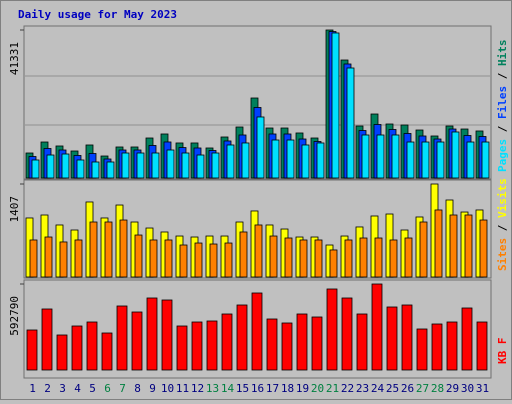 The width and height of the screenshot is (512, 404). What do you see at coordinates (422, 388) in the screenshot?
I see `x-tick-label: 27` at bounding box center [422, 388].